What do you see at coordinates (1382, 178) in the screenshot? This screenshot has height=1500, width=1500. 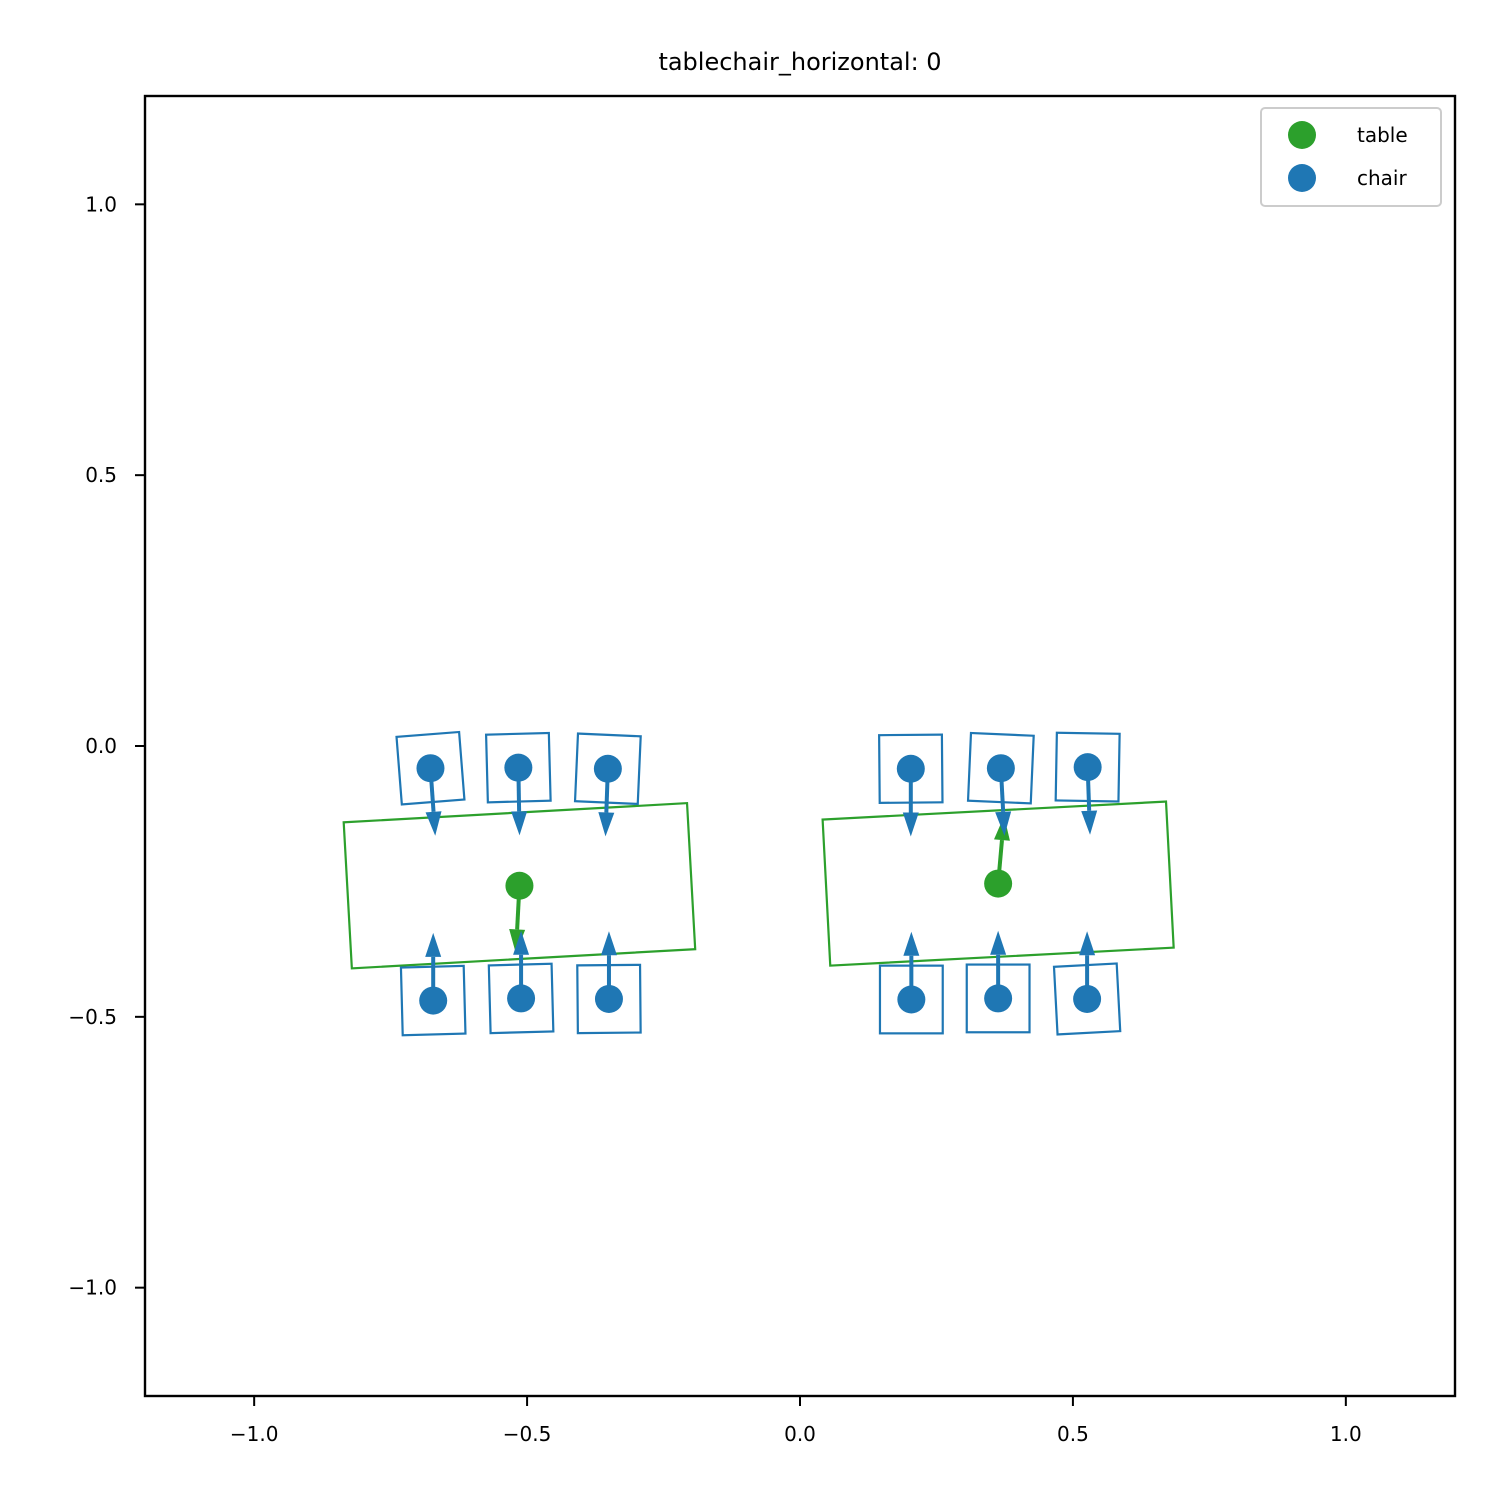 I see `legend-label-chair: chair` at bounding box center [1382, 178].